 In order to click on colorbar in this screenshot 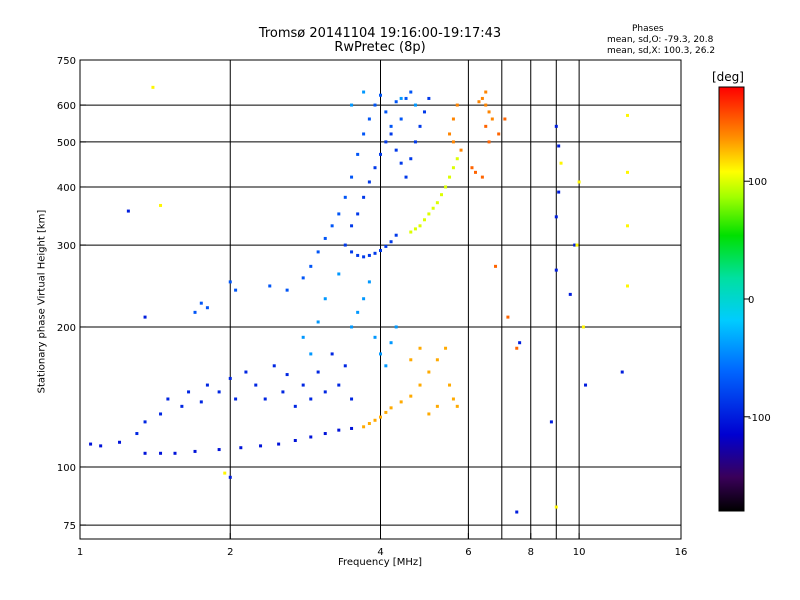, I will do `click(731, 299)`.